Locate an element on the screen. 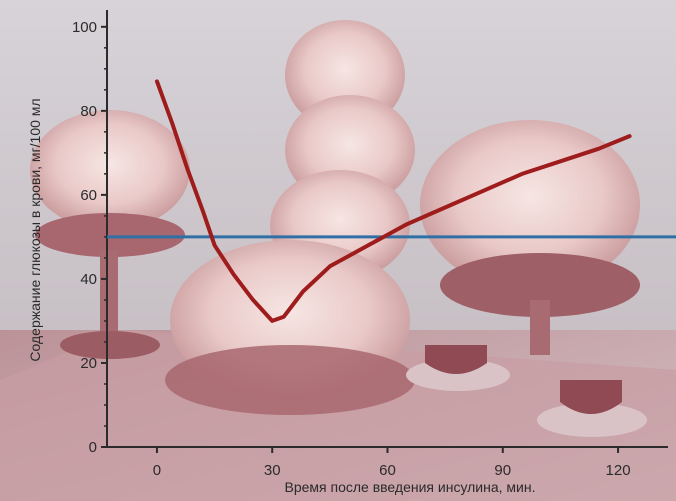 Image resolution: width=676 pixels, height=501 pixels. y-tick-label: 20 is located at coordinates (88, 363).